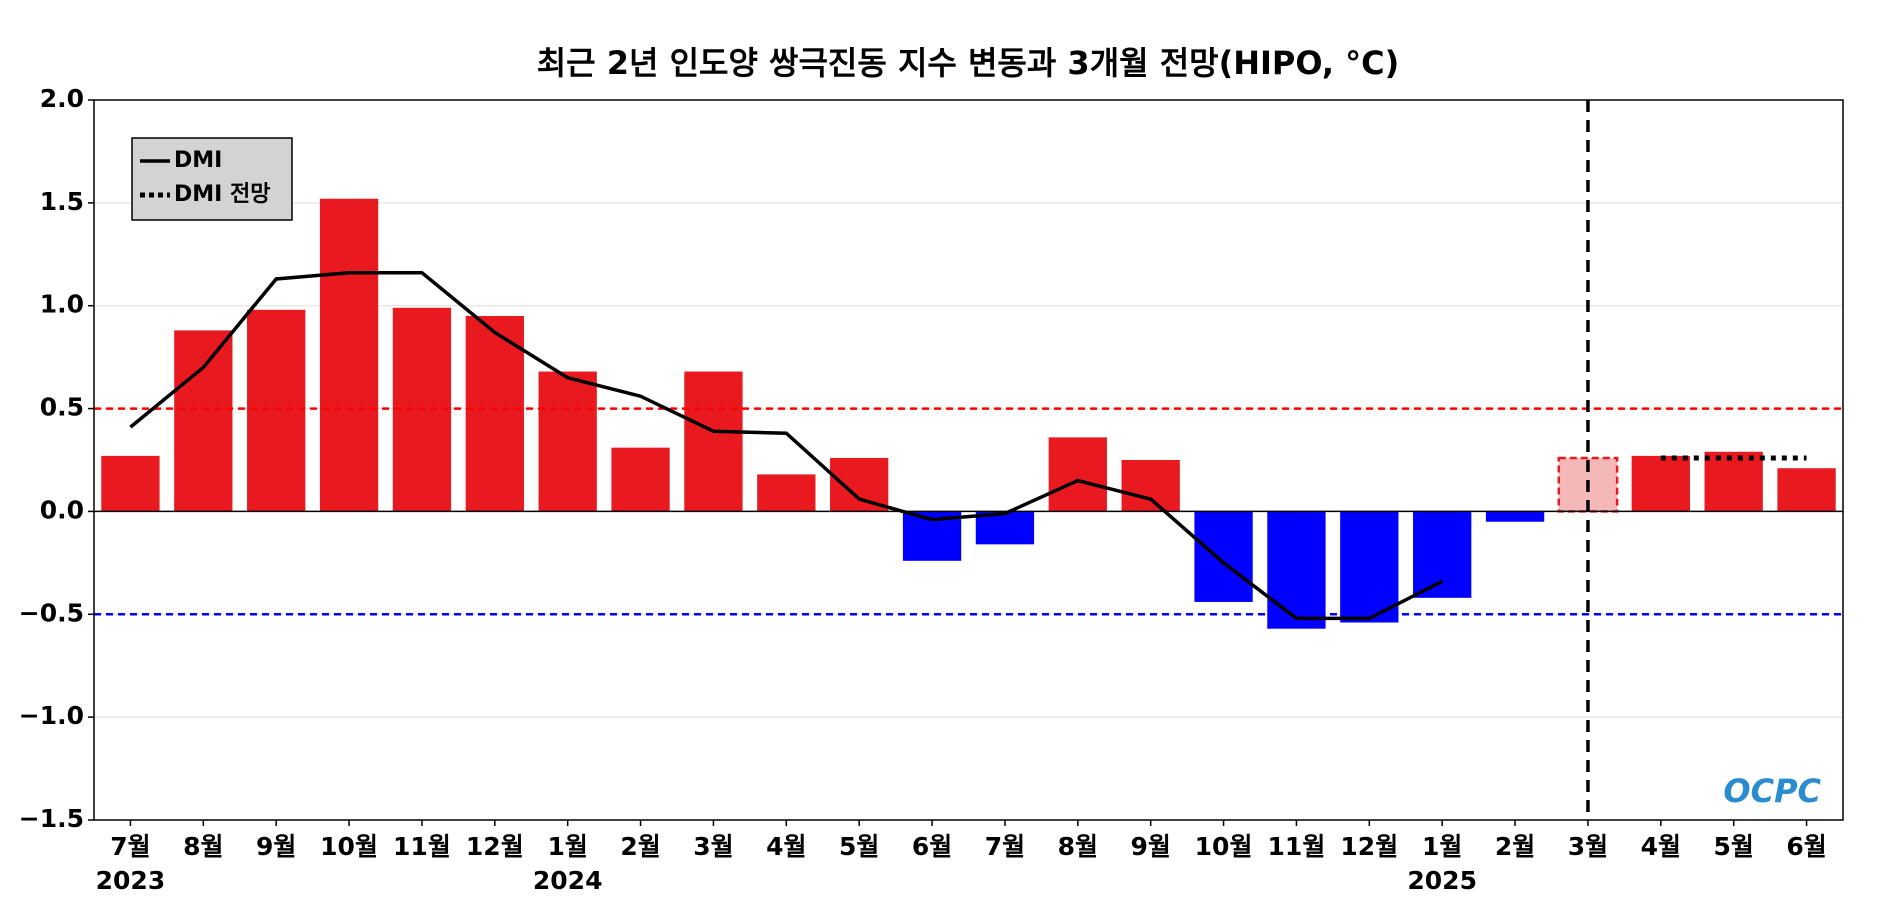 This screenshot has width=1900, height=900. Describe the element at coordinates (212, 179) in the screenshot. I see `legend-box` at that location.